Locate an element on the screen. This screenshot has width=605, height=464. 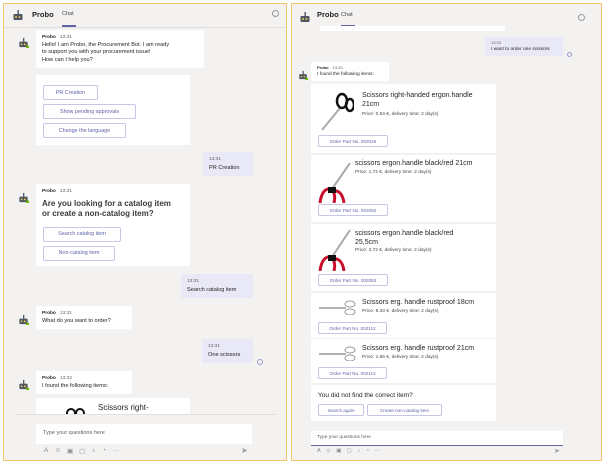
bot-message: Probo 13:33 I found the following items: is located at coordinates (350, 71).